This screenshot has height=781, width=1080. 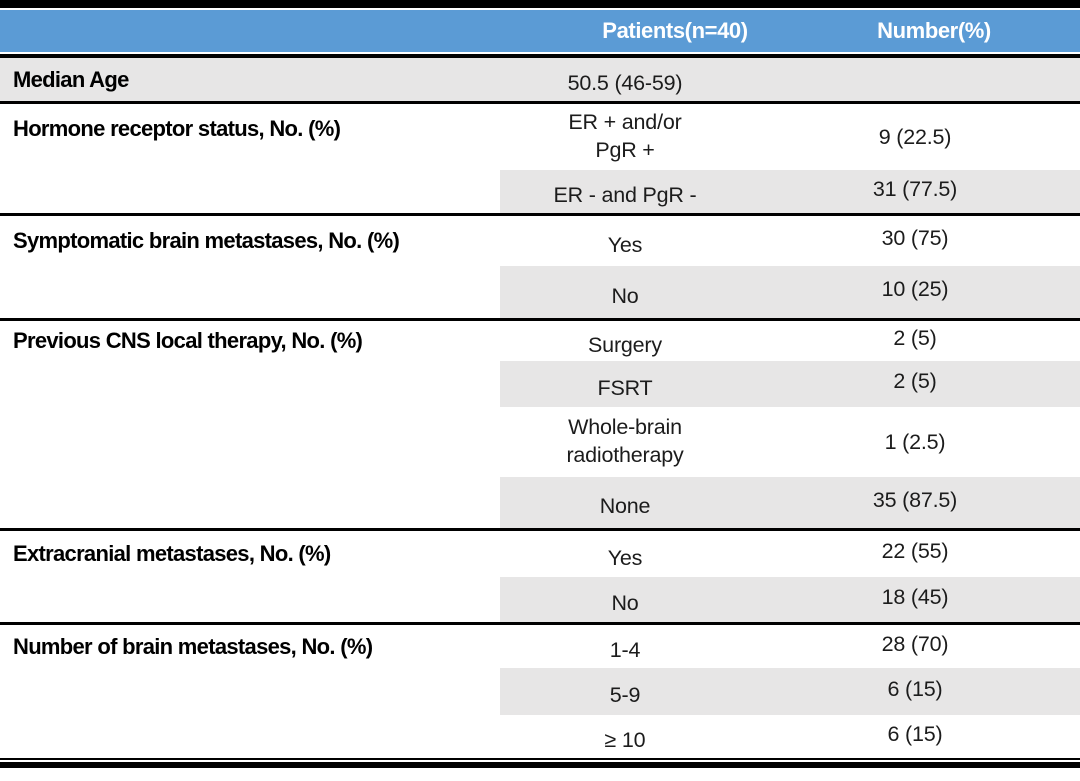 I want to click on section-rows: Yes 30 (75) No 10 (25), so click(x=790, y=267).